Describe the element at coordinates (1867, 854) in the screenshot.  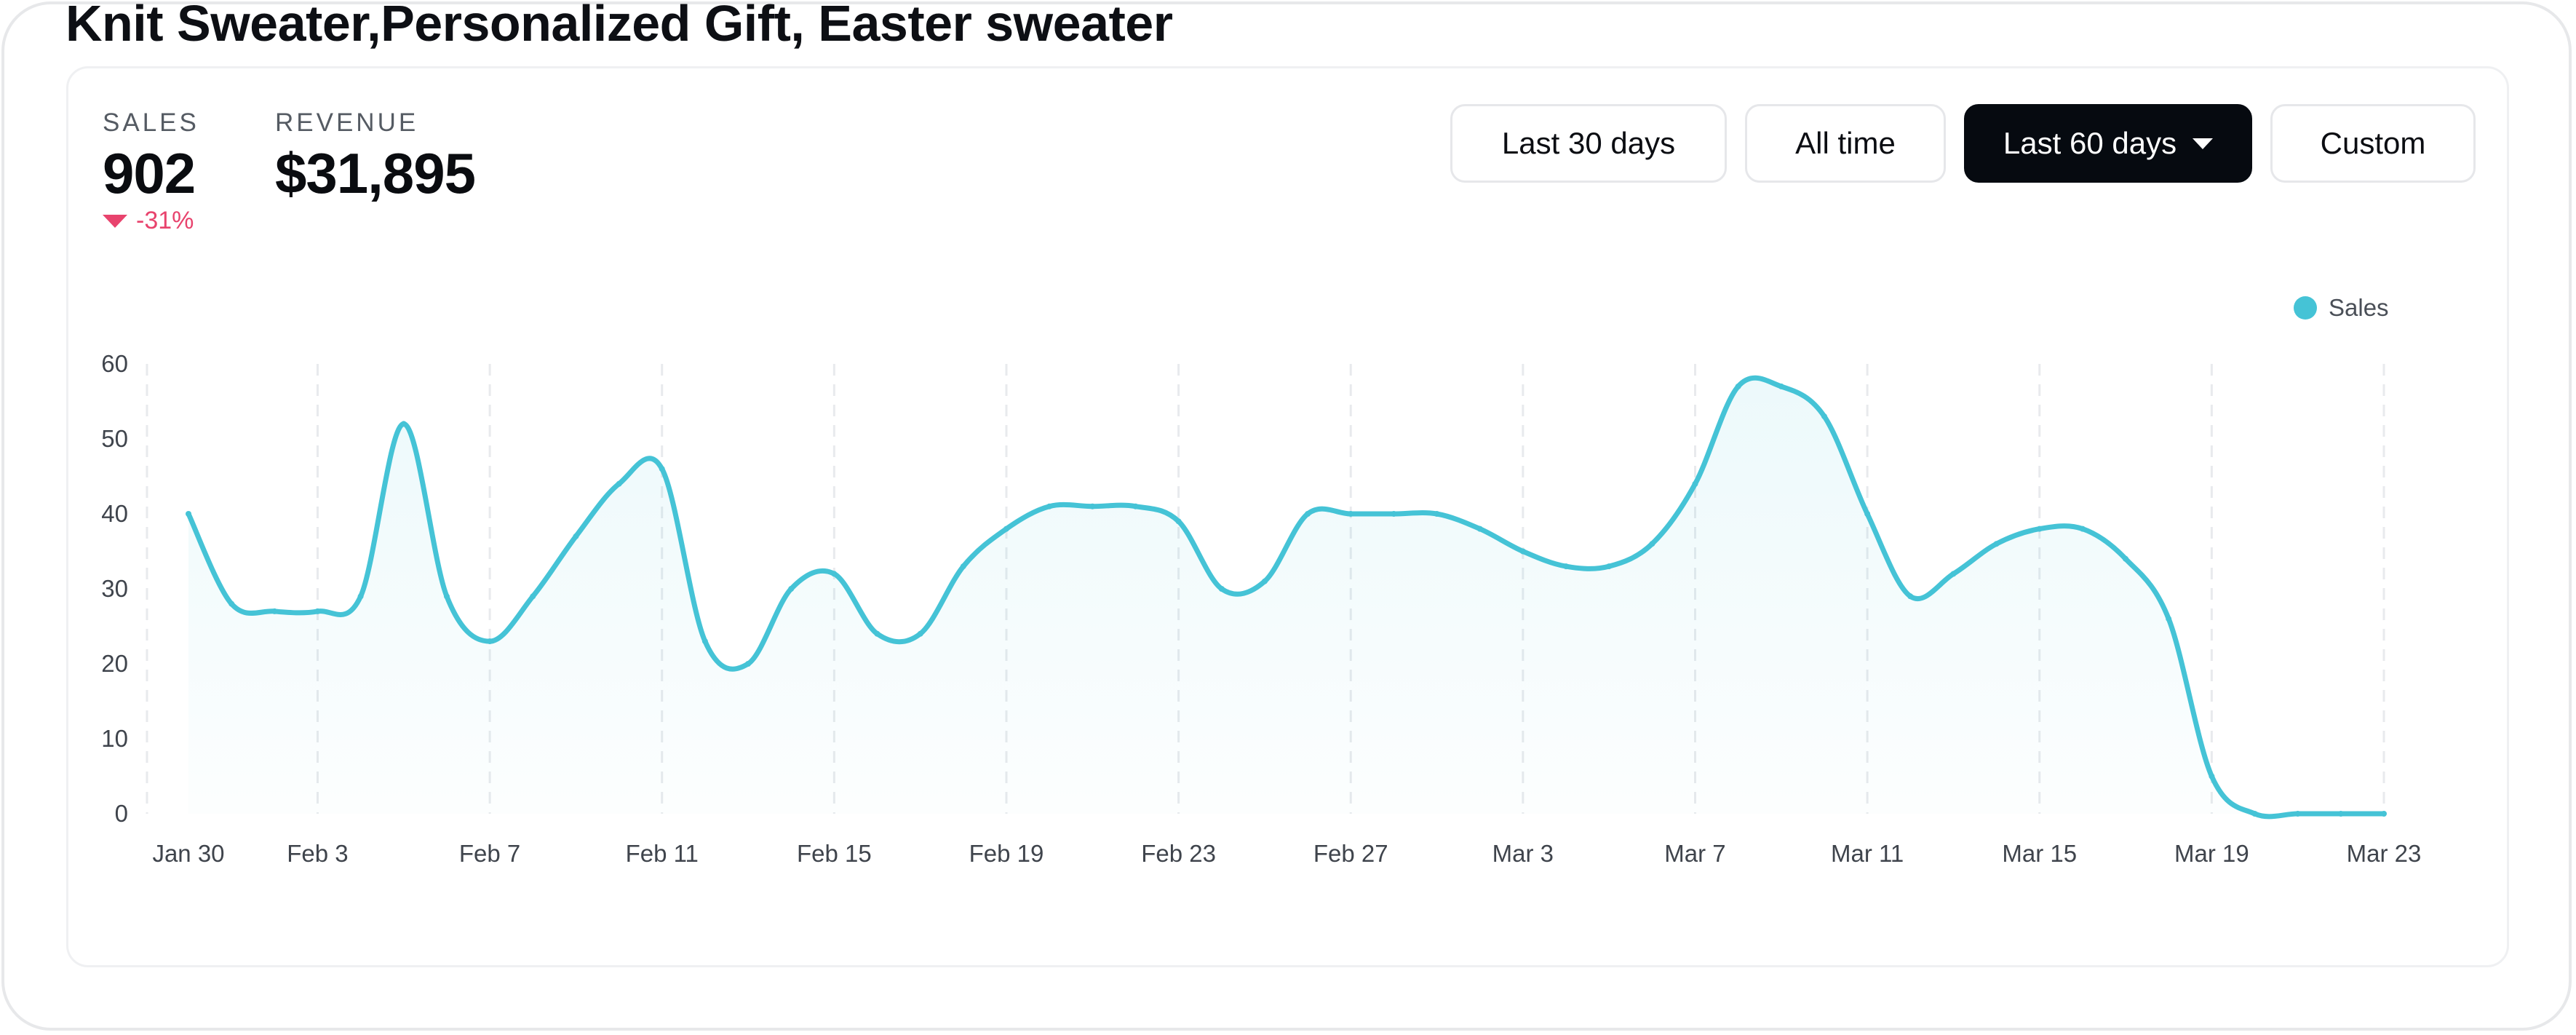
I see `x-tick-label: Mar 11` at that location.